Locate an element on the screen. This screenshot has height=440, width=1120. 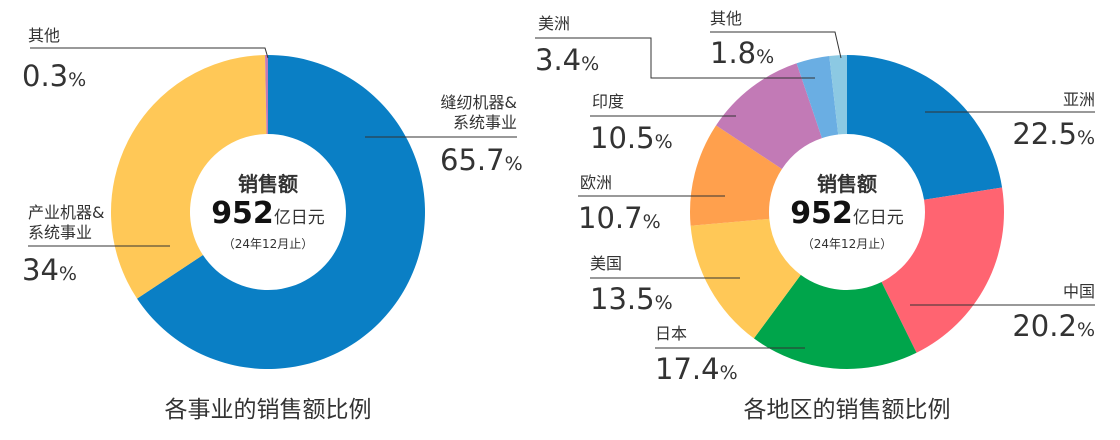
slice-日本 is located at coordinates (835, 321).